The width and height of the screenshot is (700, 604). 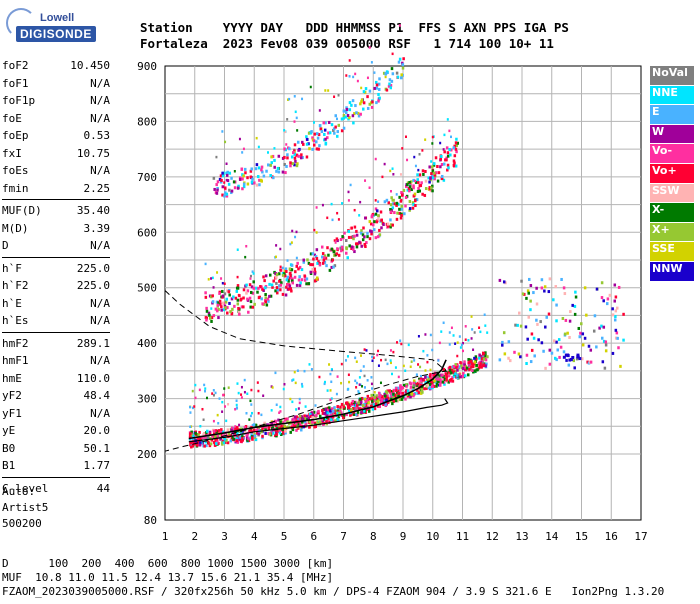 What do you see at coordinates (15, 65) in the screenshot?
I see `param-name: foF2` at bounding box center [15, 65].